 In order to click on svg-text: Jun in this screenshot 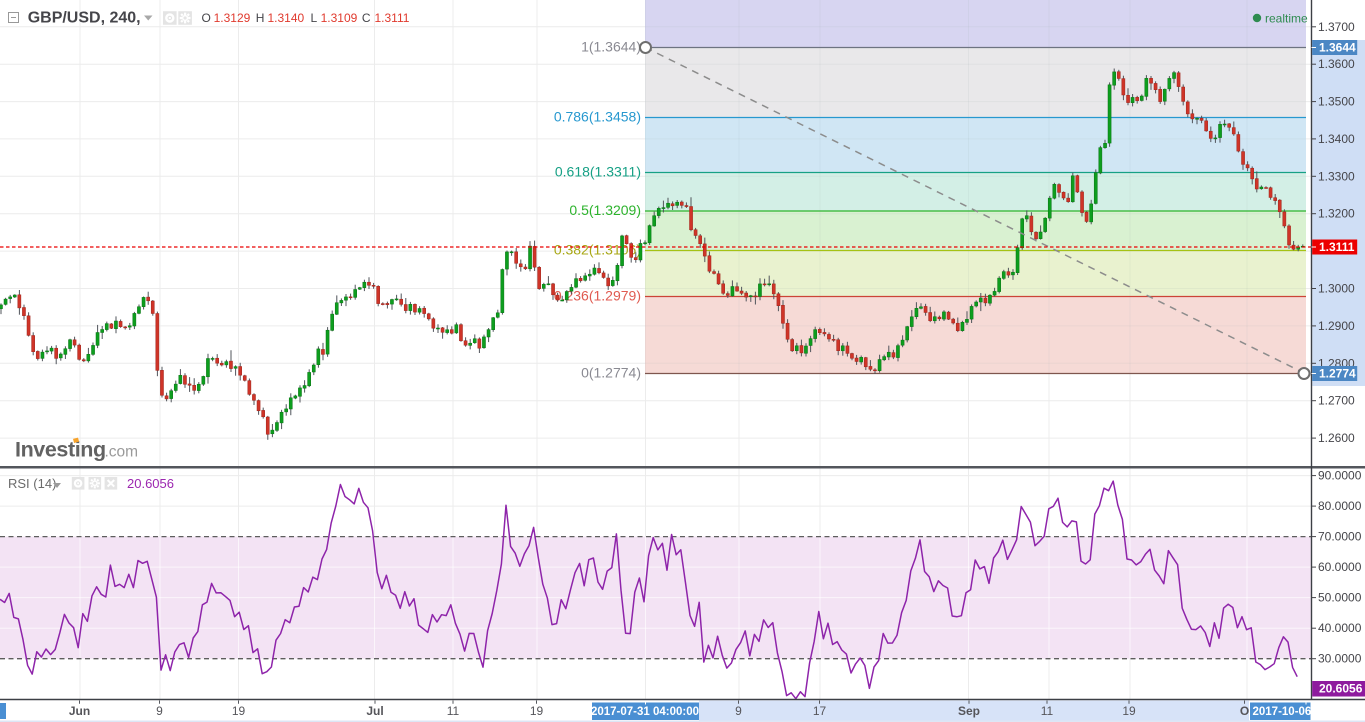, I will do `click(79, 711)`.